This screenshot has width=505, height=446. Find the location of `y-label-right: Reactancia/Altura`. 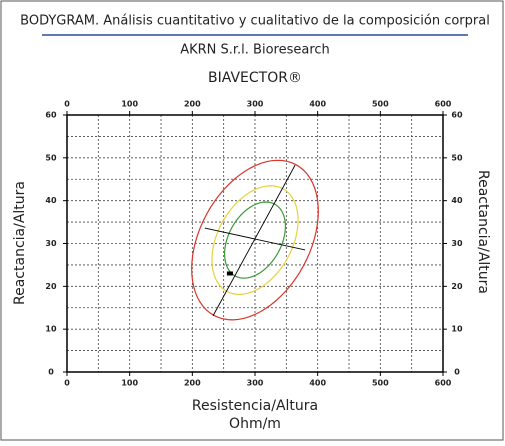

y-label-right: Reactancia/Altura is located at coordinates (483, 232).